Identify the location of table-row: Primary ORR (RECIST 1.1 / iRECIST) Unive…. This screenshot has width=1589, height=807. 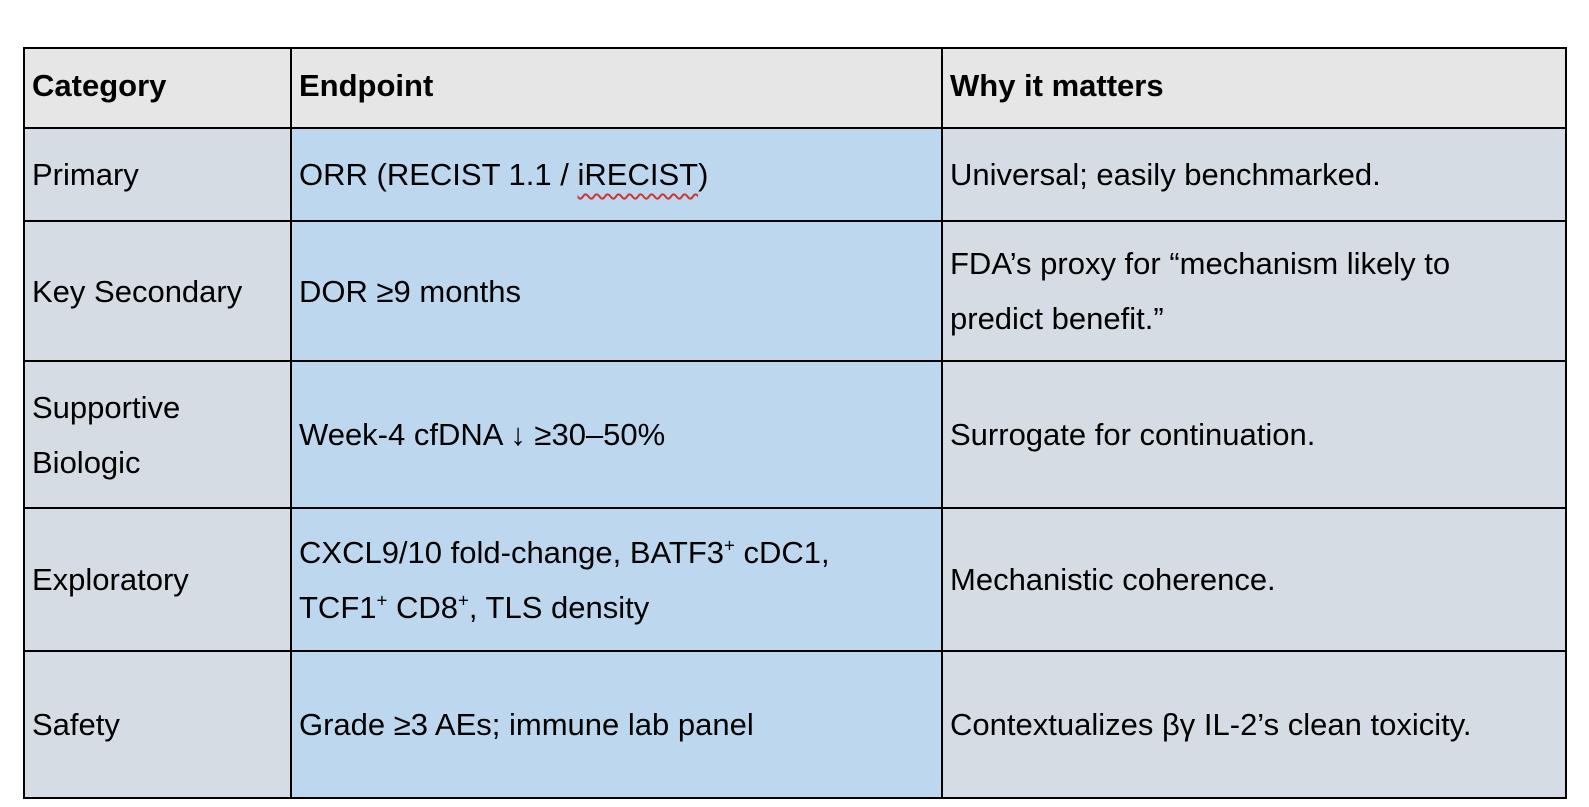
(795, 174).